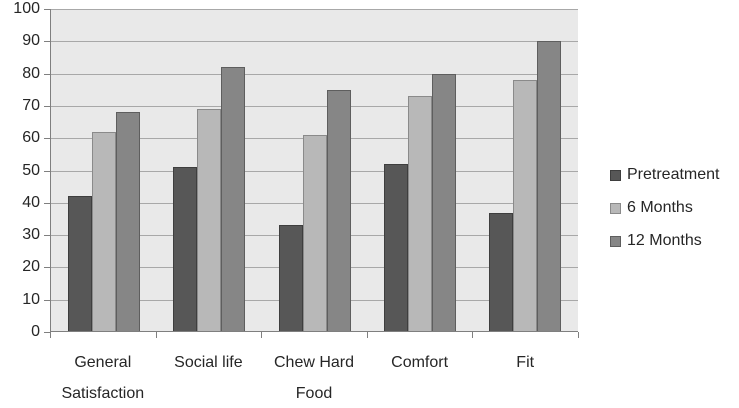 This screenshot has height=408, width=739. Describe the element at coordinates (314, 377) in the screenshot. I see `x-category-label-chew-hard-food: Chew Hard Food` at that location.